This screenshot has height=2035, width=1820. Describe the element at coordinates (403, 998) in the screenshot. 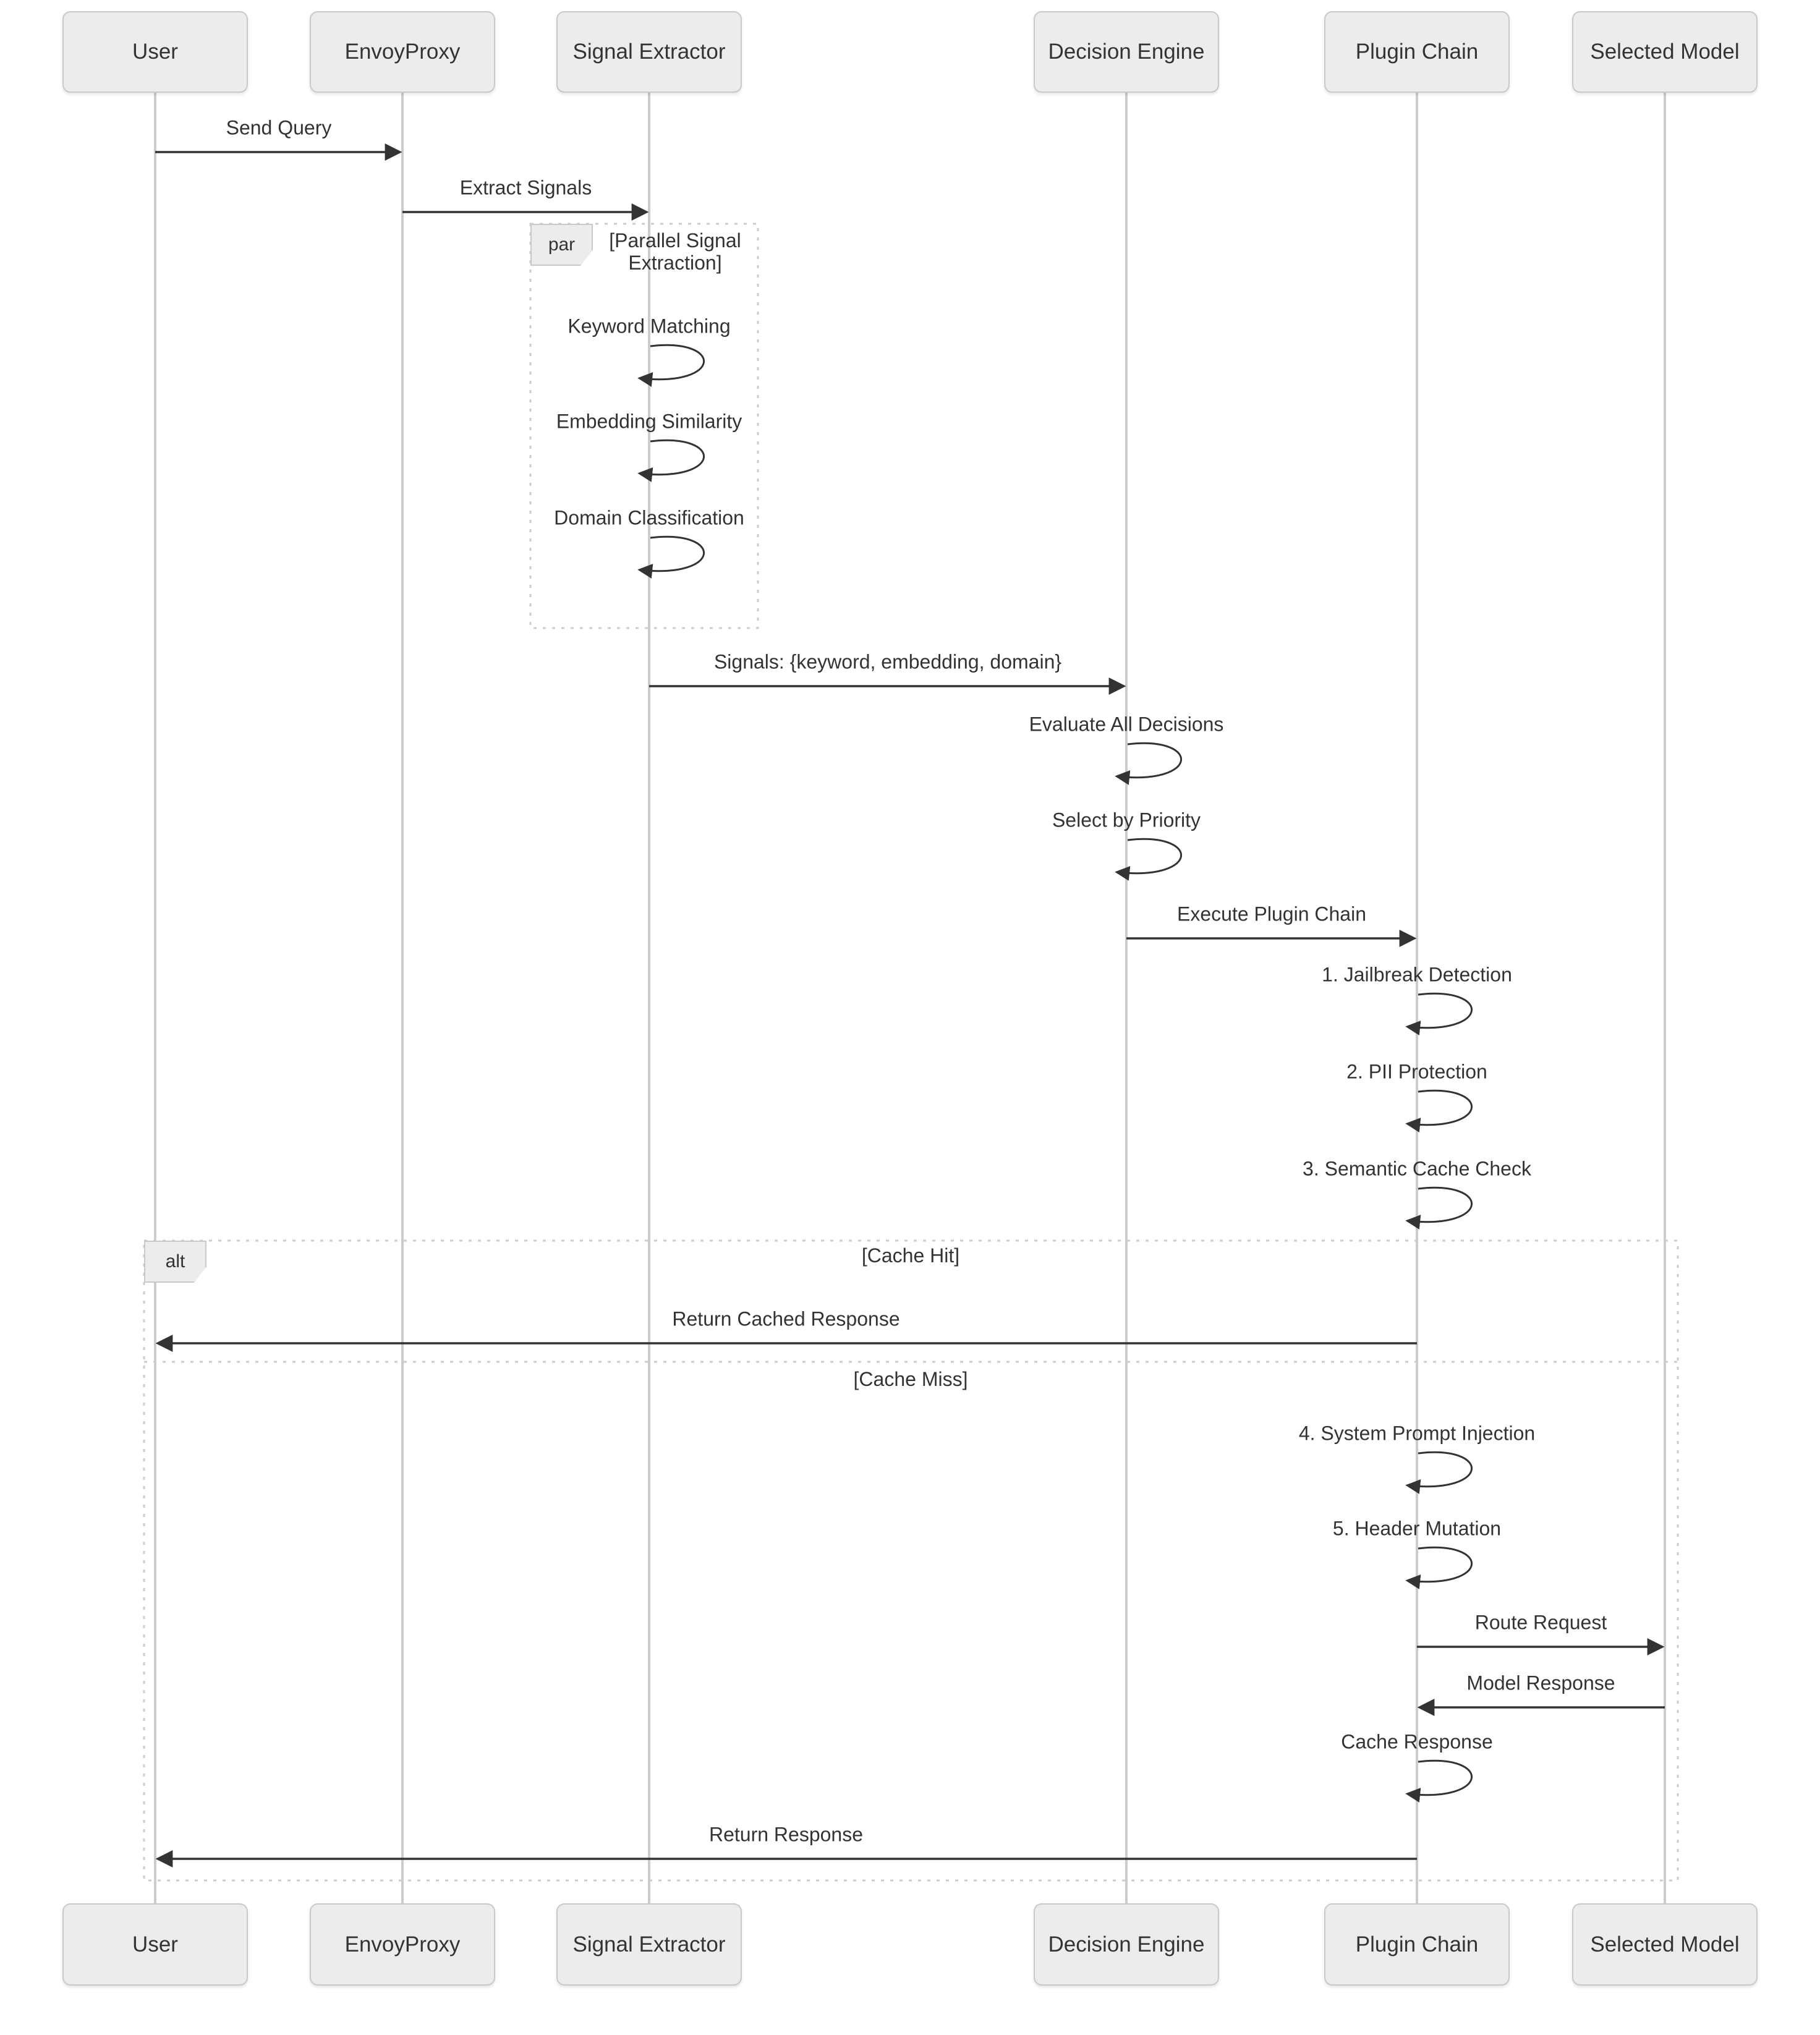

I see `lifeline-envoy` at that location.